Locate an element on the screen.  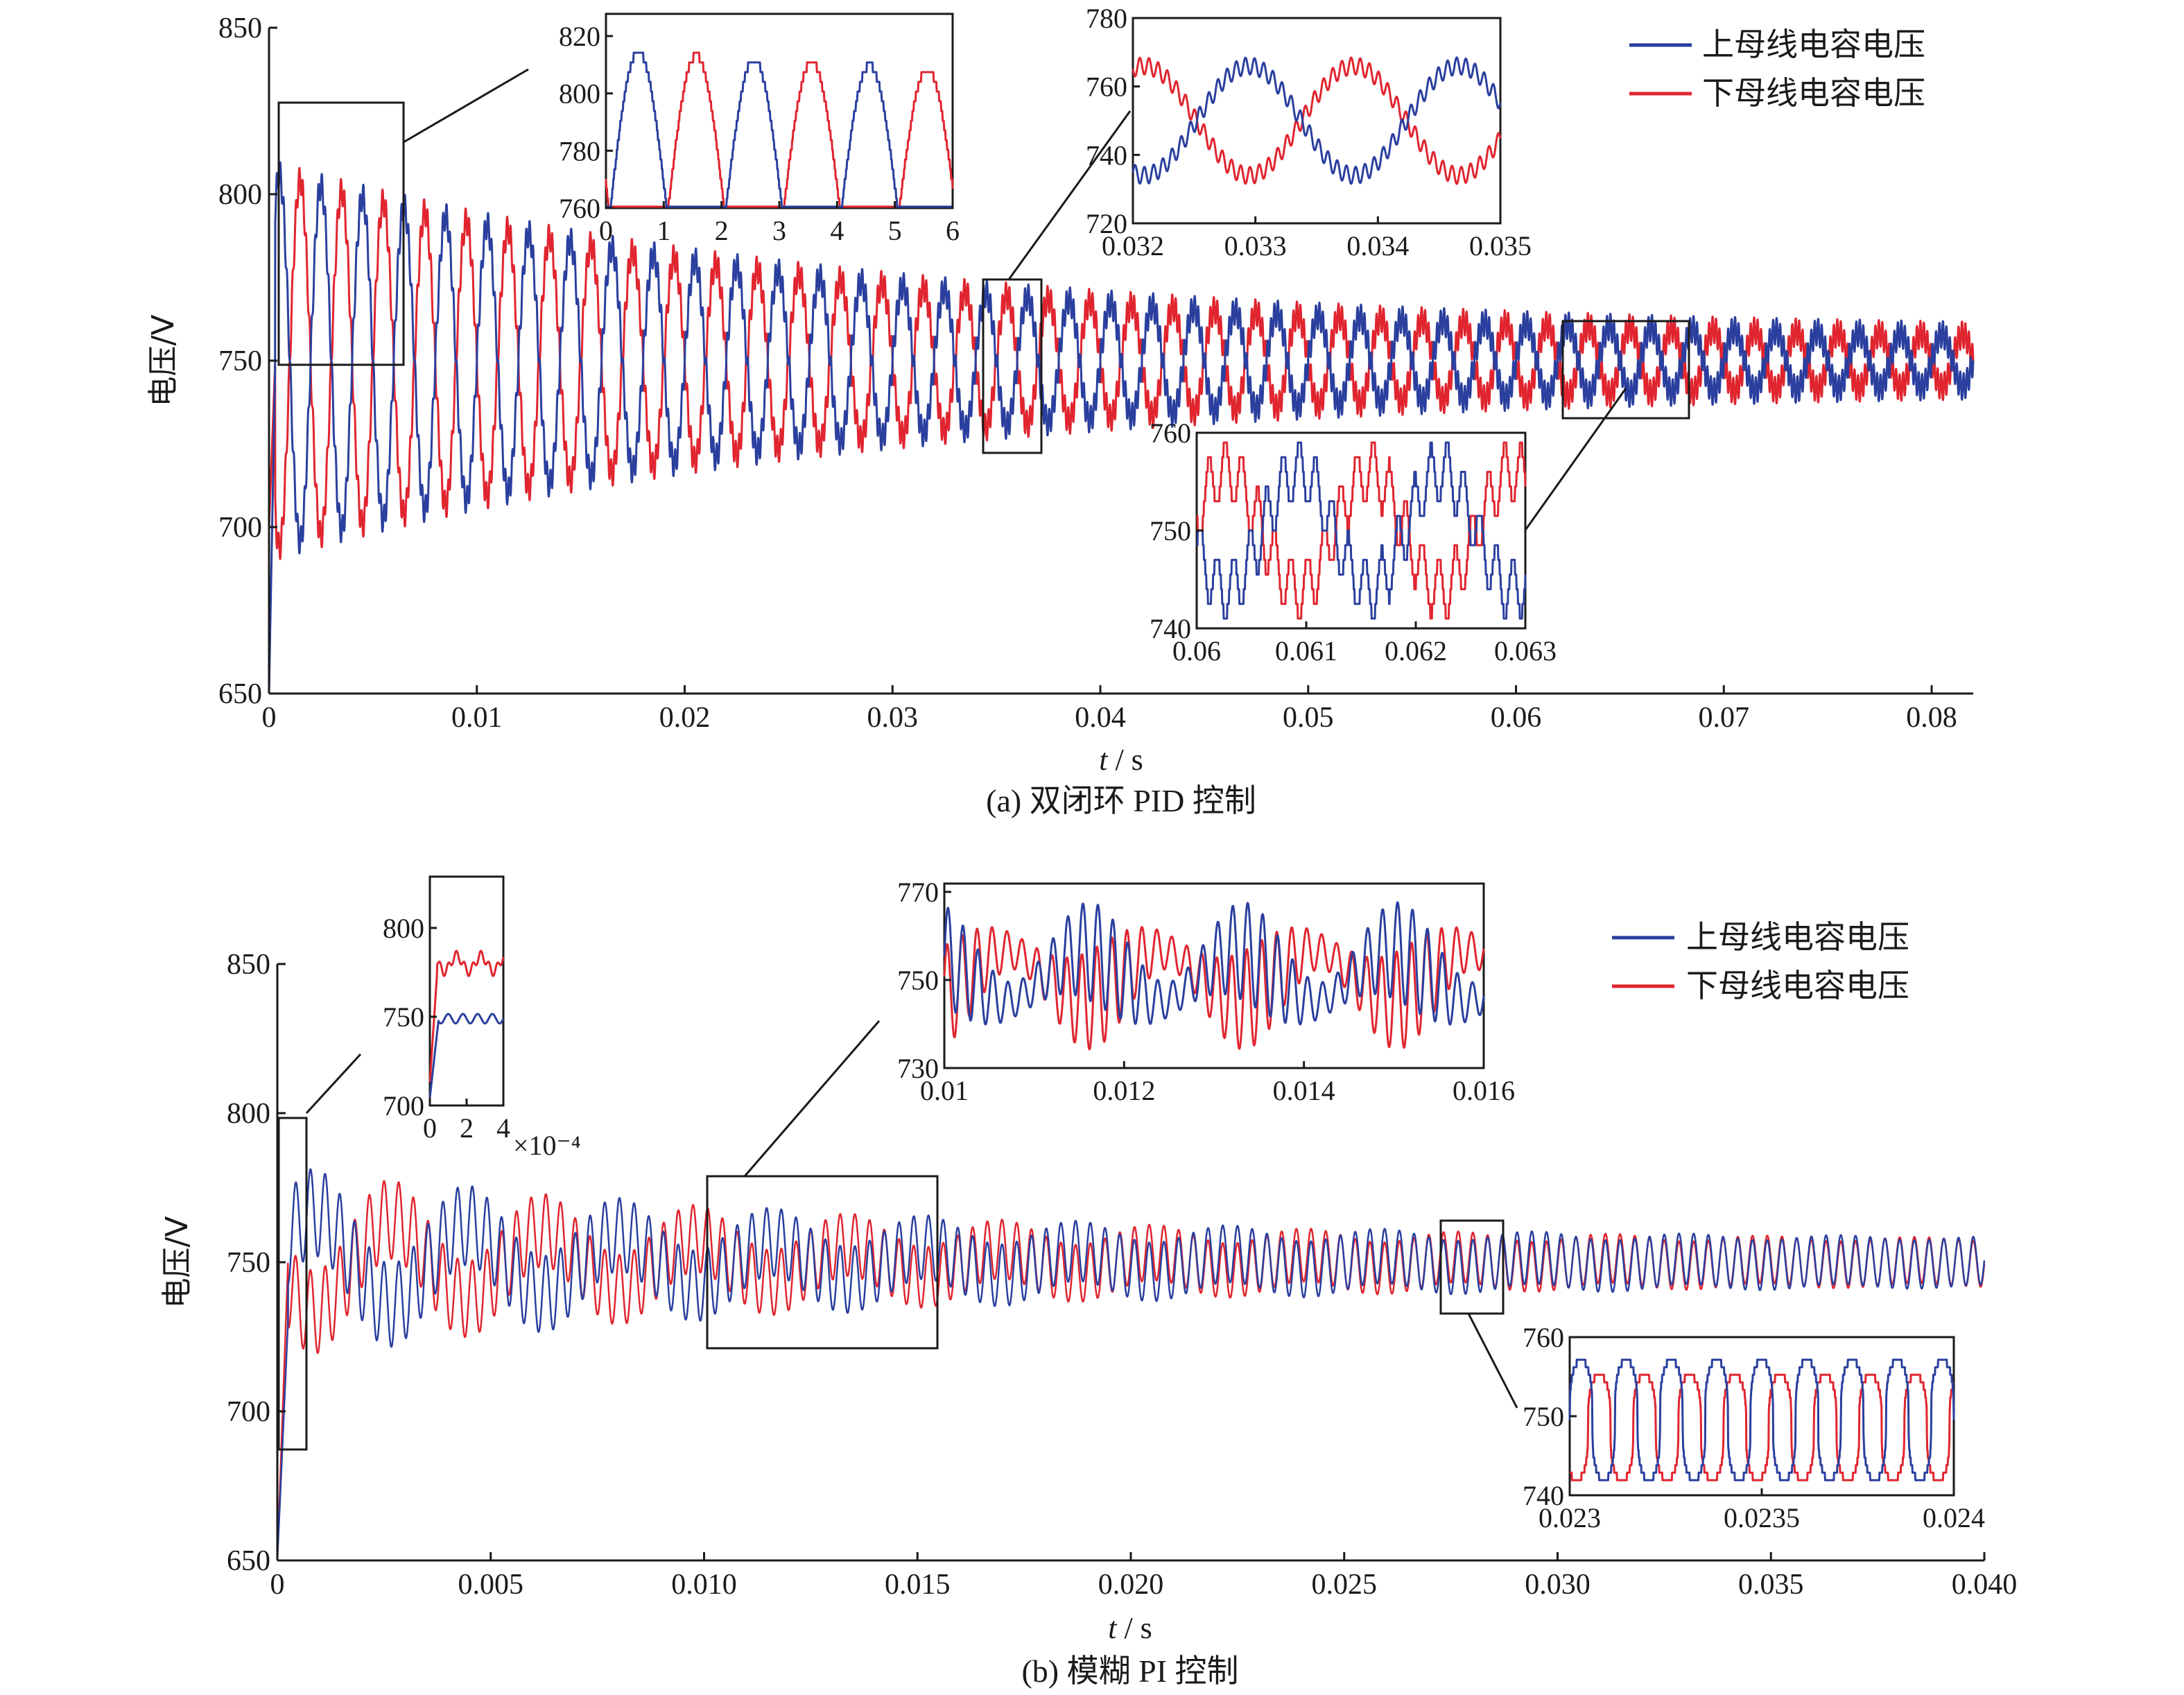
panel-b-x-label-var: t is located at coordinates (1113, 1628).